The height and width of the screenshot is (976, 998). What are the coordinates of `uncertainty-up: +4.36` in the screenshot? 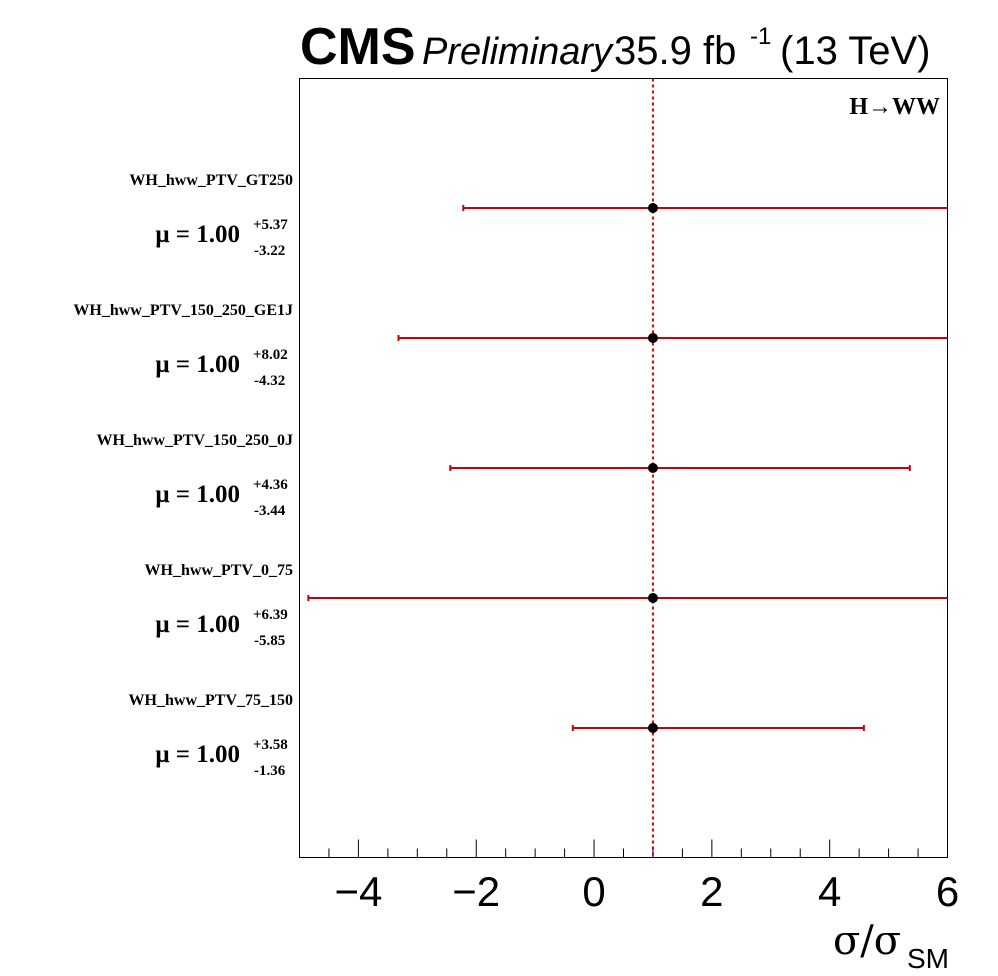 It's located at (270, 485).